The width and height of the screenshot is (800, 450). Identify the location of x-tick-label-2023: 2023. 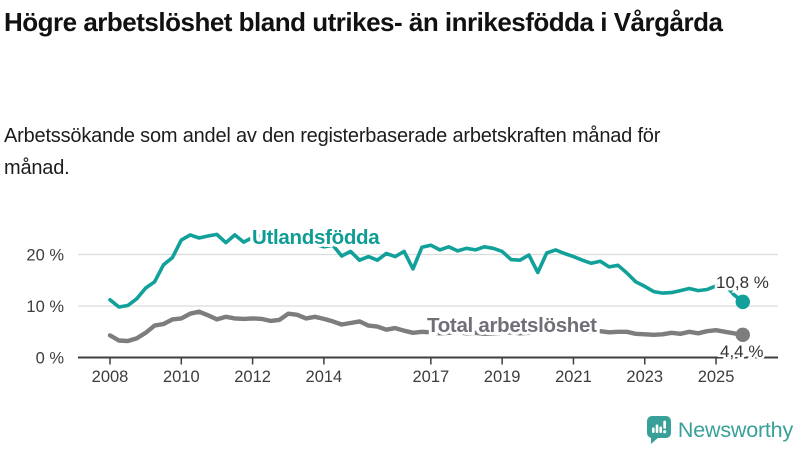
(644, 377).